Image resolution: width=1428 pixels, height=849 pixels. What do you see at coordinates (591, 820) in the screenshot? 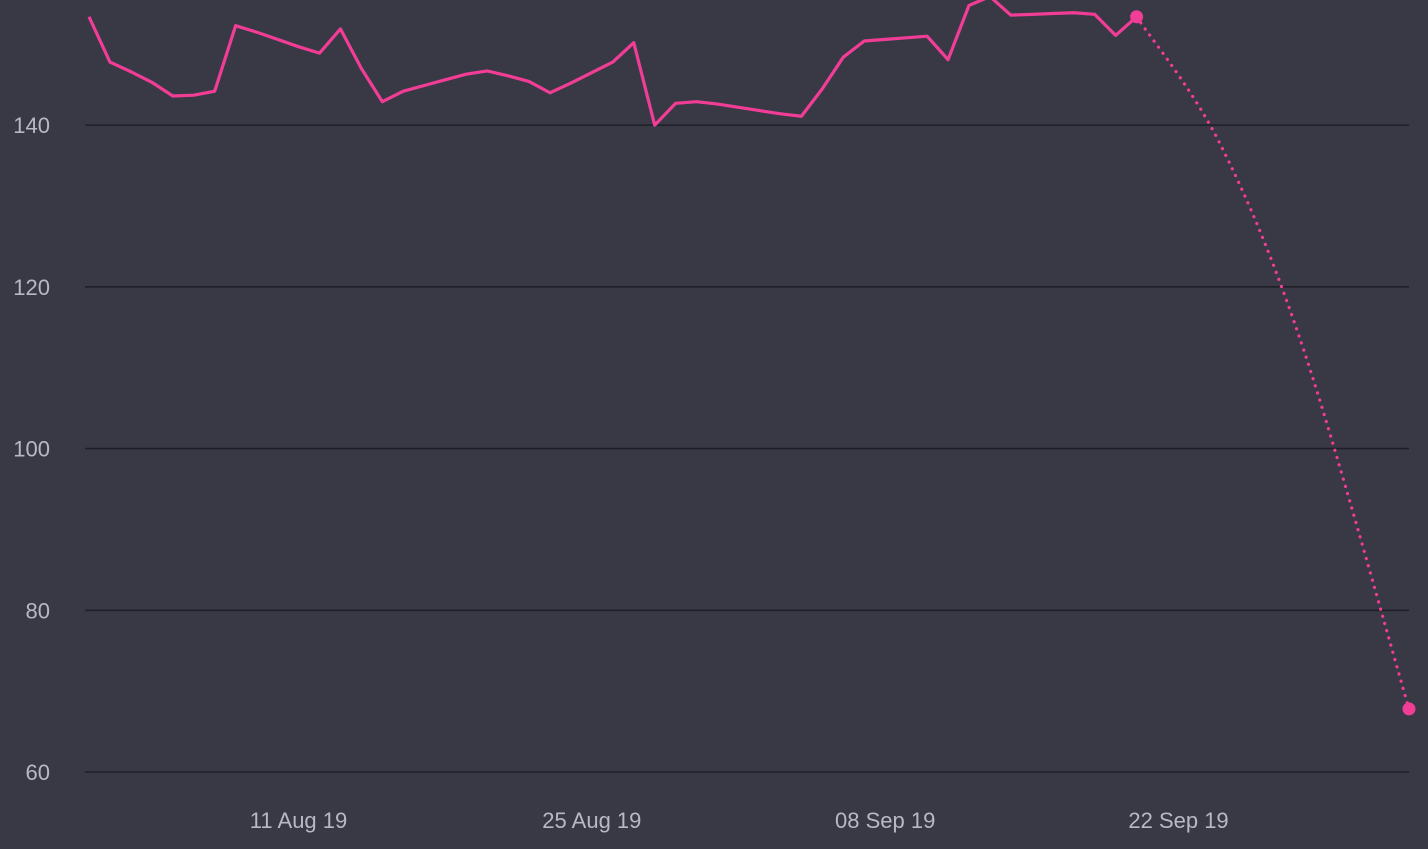
I see `x-tick-label: 25 Aug 19` at bounding box center [591, 820].